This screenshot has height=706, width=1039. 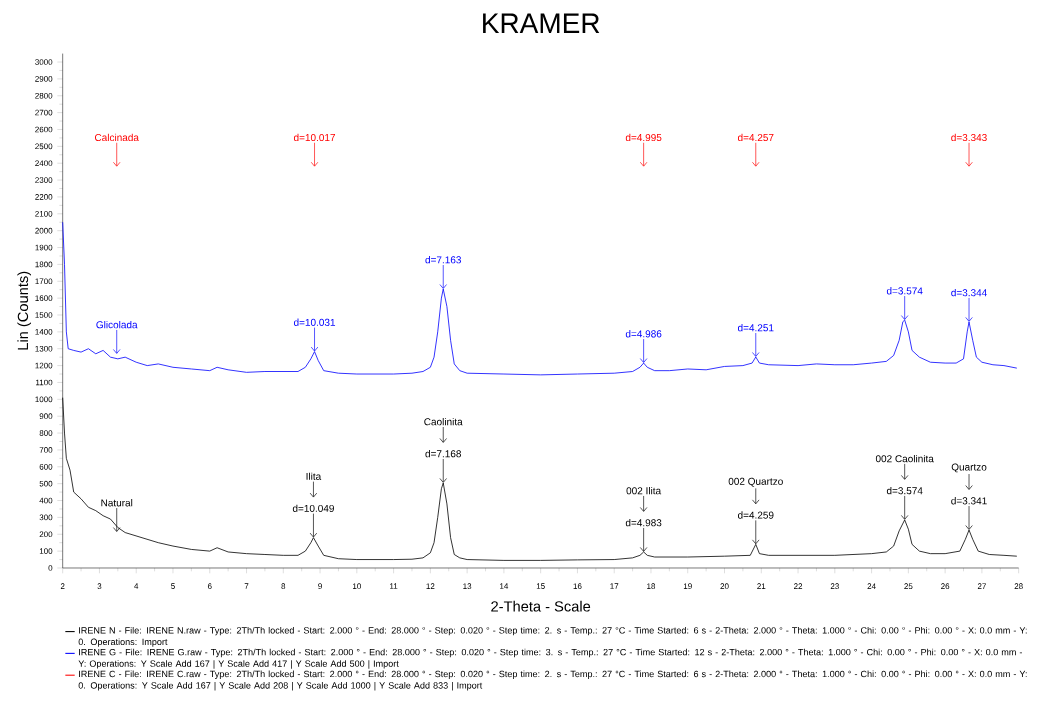 I want to click on y-tick-label: 1800, so click(x=44, y=264).